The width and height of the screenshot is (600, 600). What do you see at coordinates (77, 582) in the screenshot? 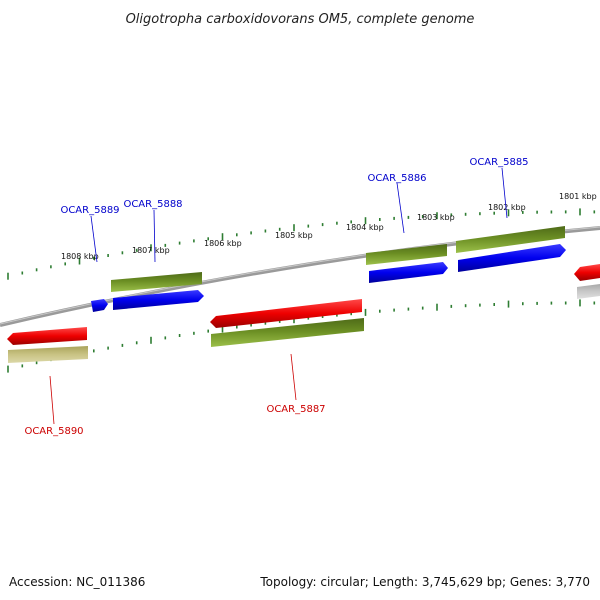
I see `accession-text: Accession: NC_011386` at bounding box center [77, 582].